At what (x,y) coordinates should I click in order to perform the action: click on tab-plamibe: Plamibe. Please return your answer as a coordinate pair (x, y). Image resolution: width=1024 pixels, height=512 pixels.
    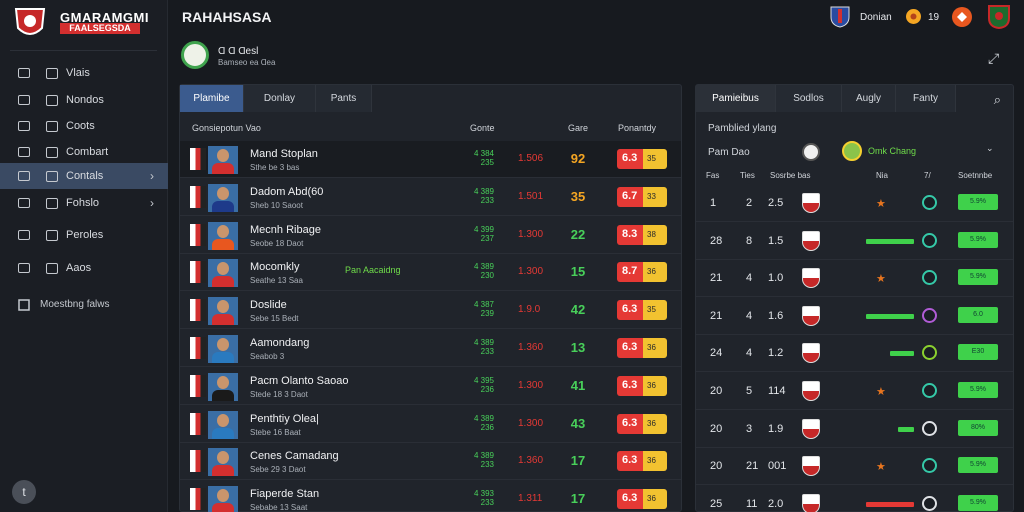
    Looking at the image, I should click on (212, 98).